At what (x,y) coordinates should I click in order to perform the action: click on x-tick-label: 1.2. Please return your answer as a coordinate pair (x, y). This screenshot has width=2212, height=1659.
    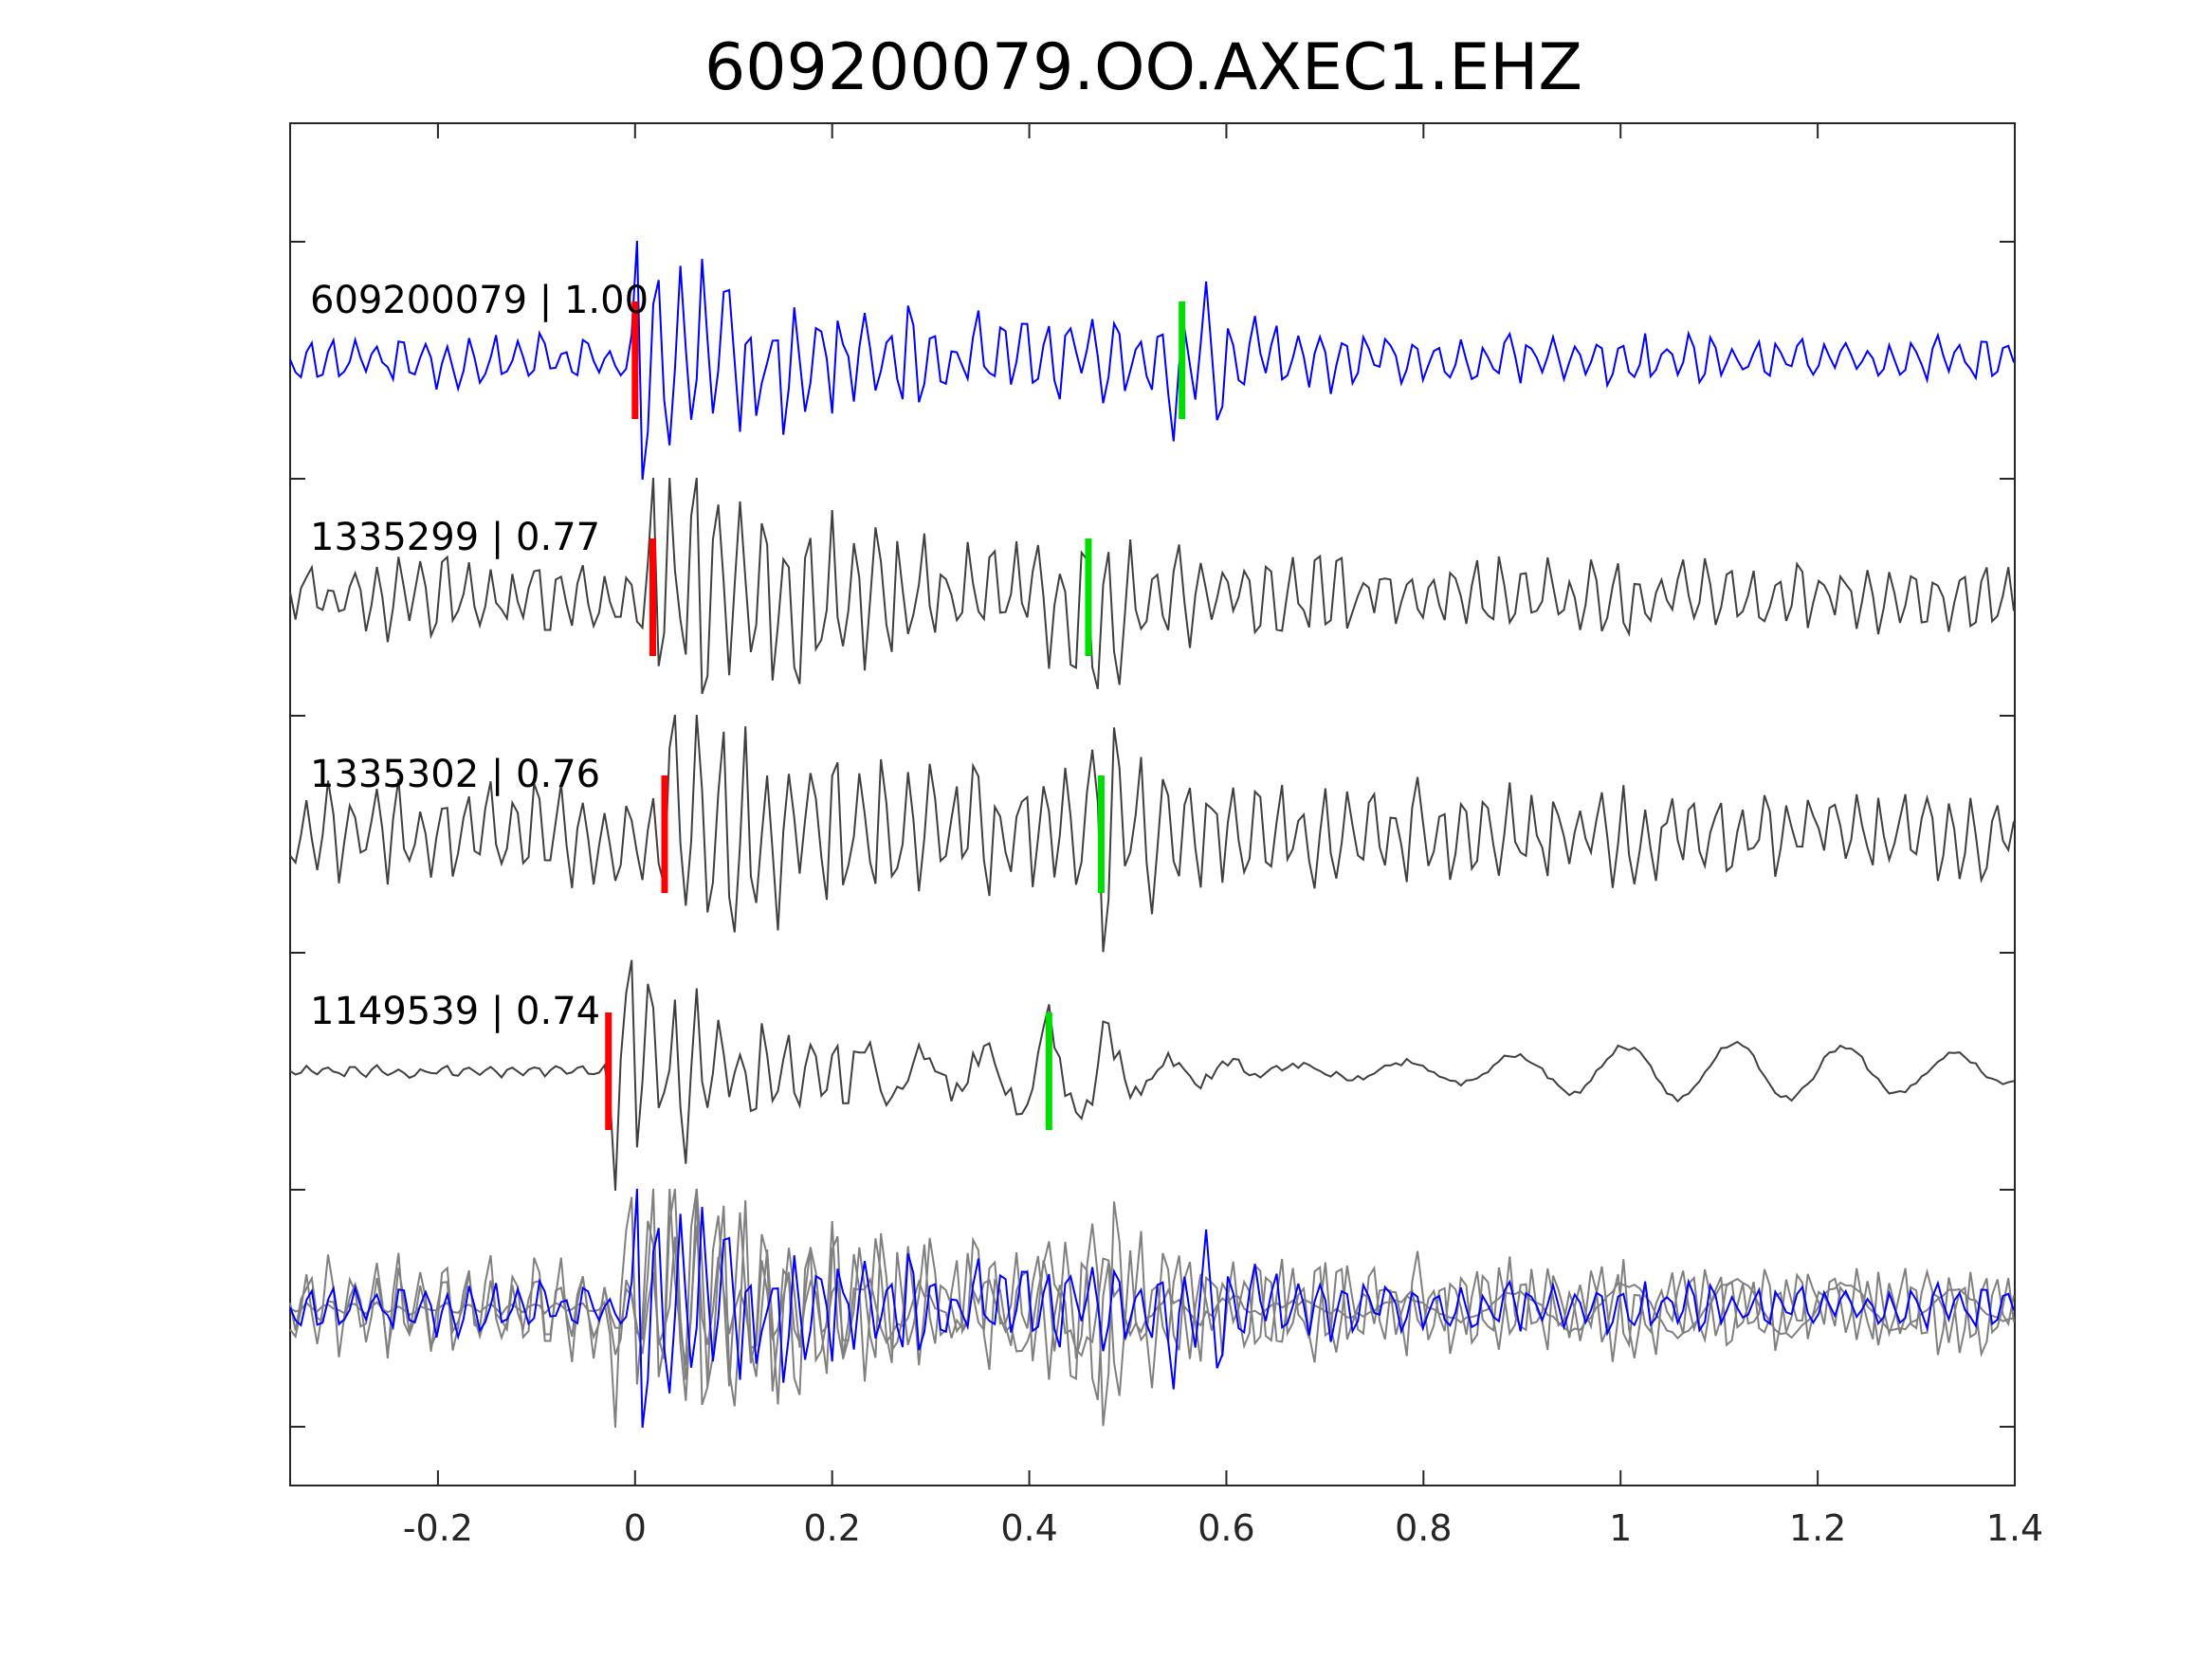
    Looking at the image, I should click on (1817, 1528).